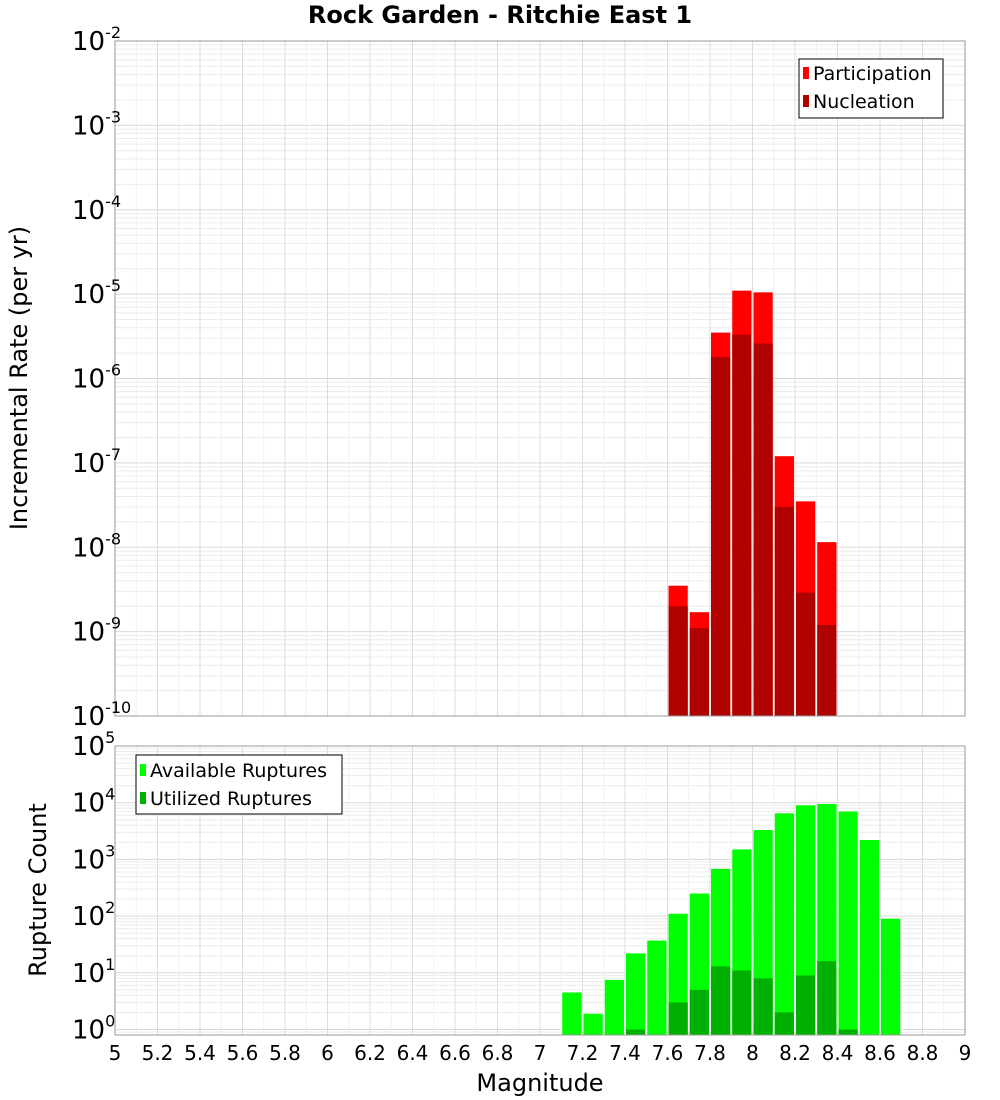 This screenshot has width=1000, height=1100. I want to click on x-tick-label: 6.2, so click(370, 1053).